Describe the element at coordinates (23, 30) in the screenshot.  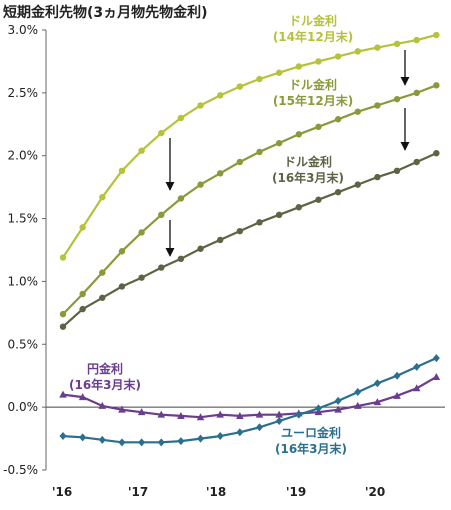
I see `y-tick-label: 3.0%` at that location.